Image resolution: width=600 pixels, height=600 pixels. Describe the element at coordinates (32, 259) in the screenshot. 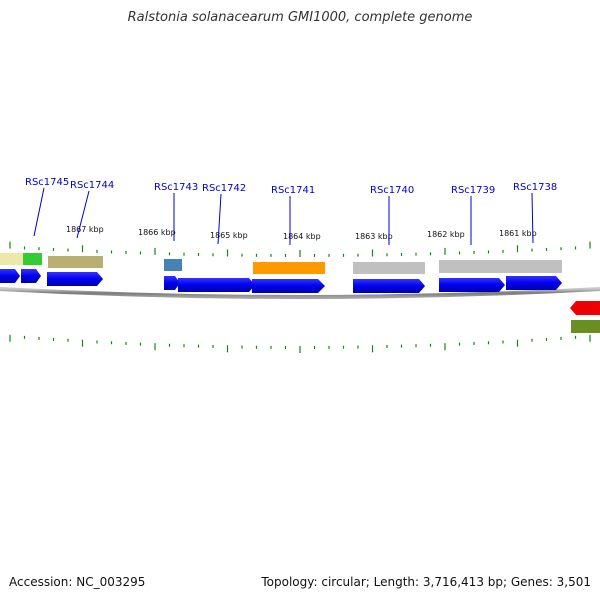

I see `green-feature` at that location.